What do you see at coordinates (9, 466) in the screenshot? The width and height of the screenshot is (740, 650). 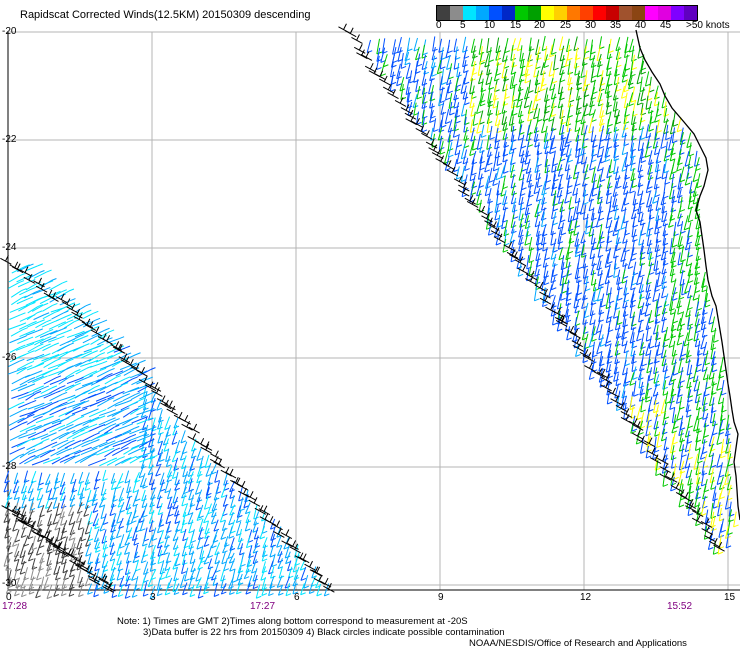 I see `lat-label: -28` at bounding box center [9, 466].